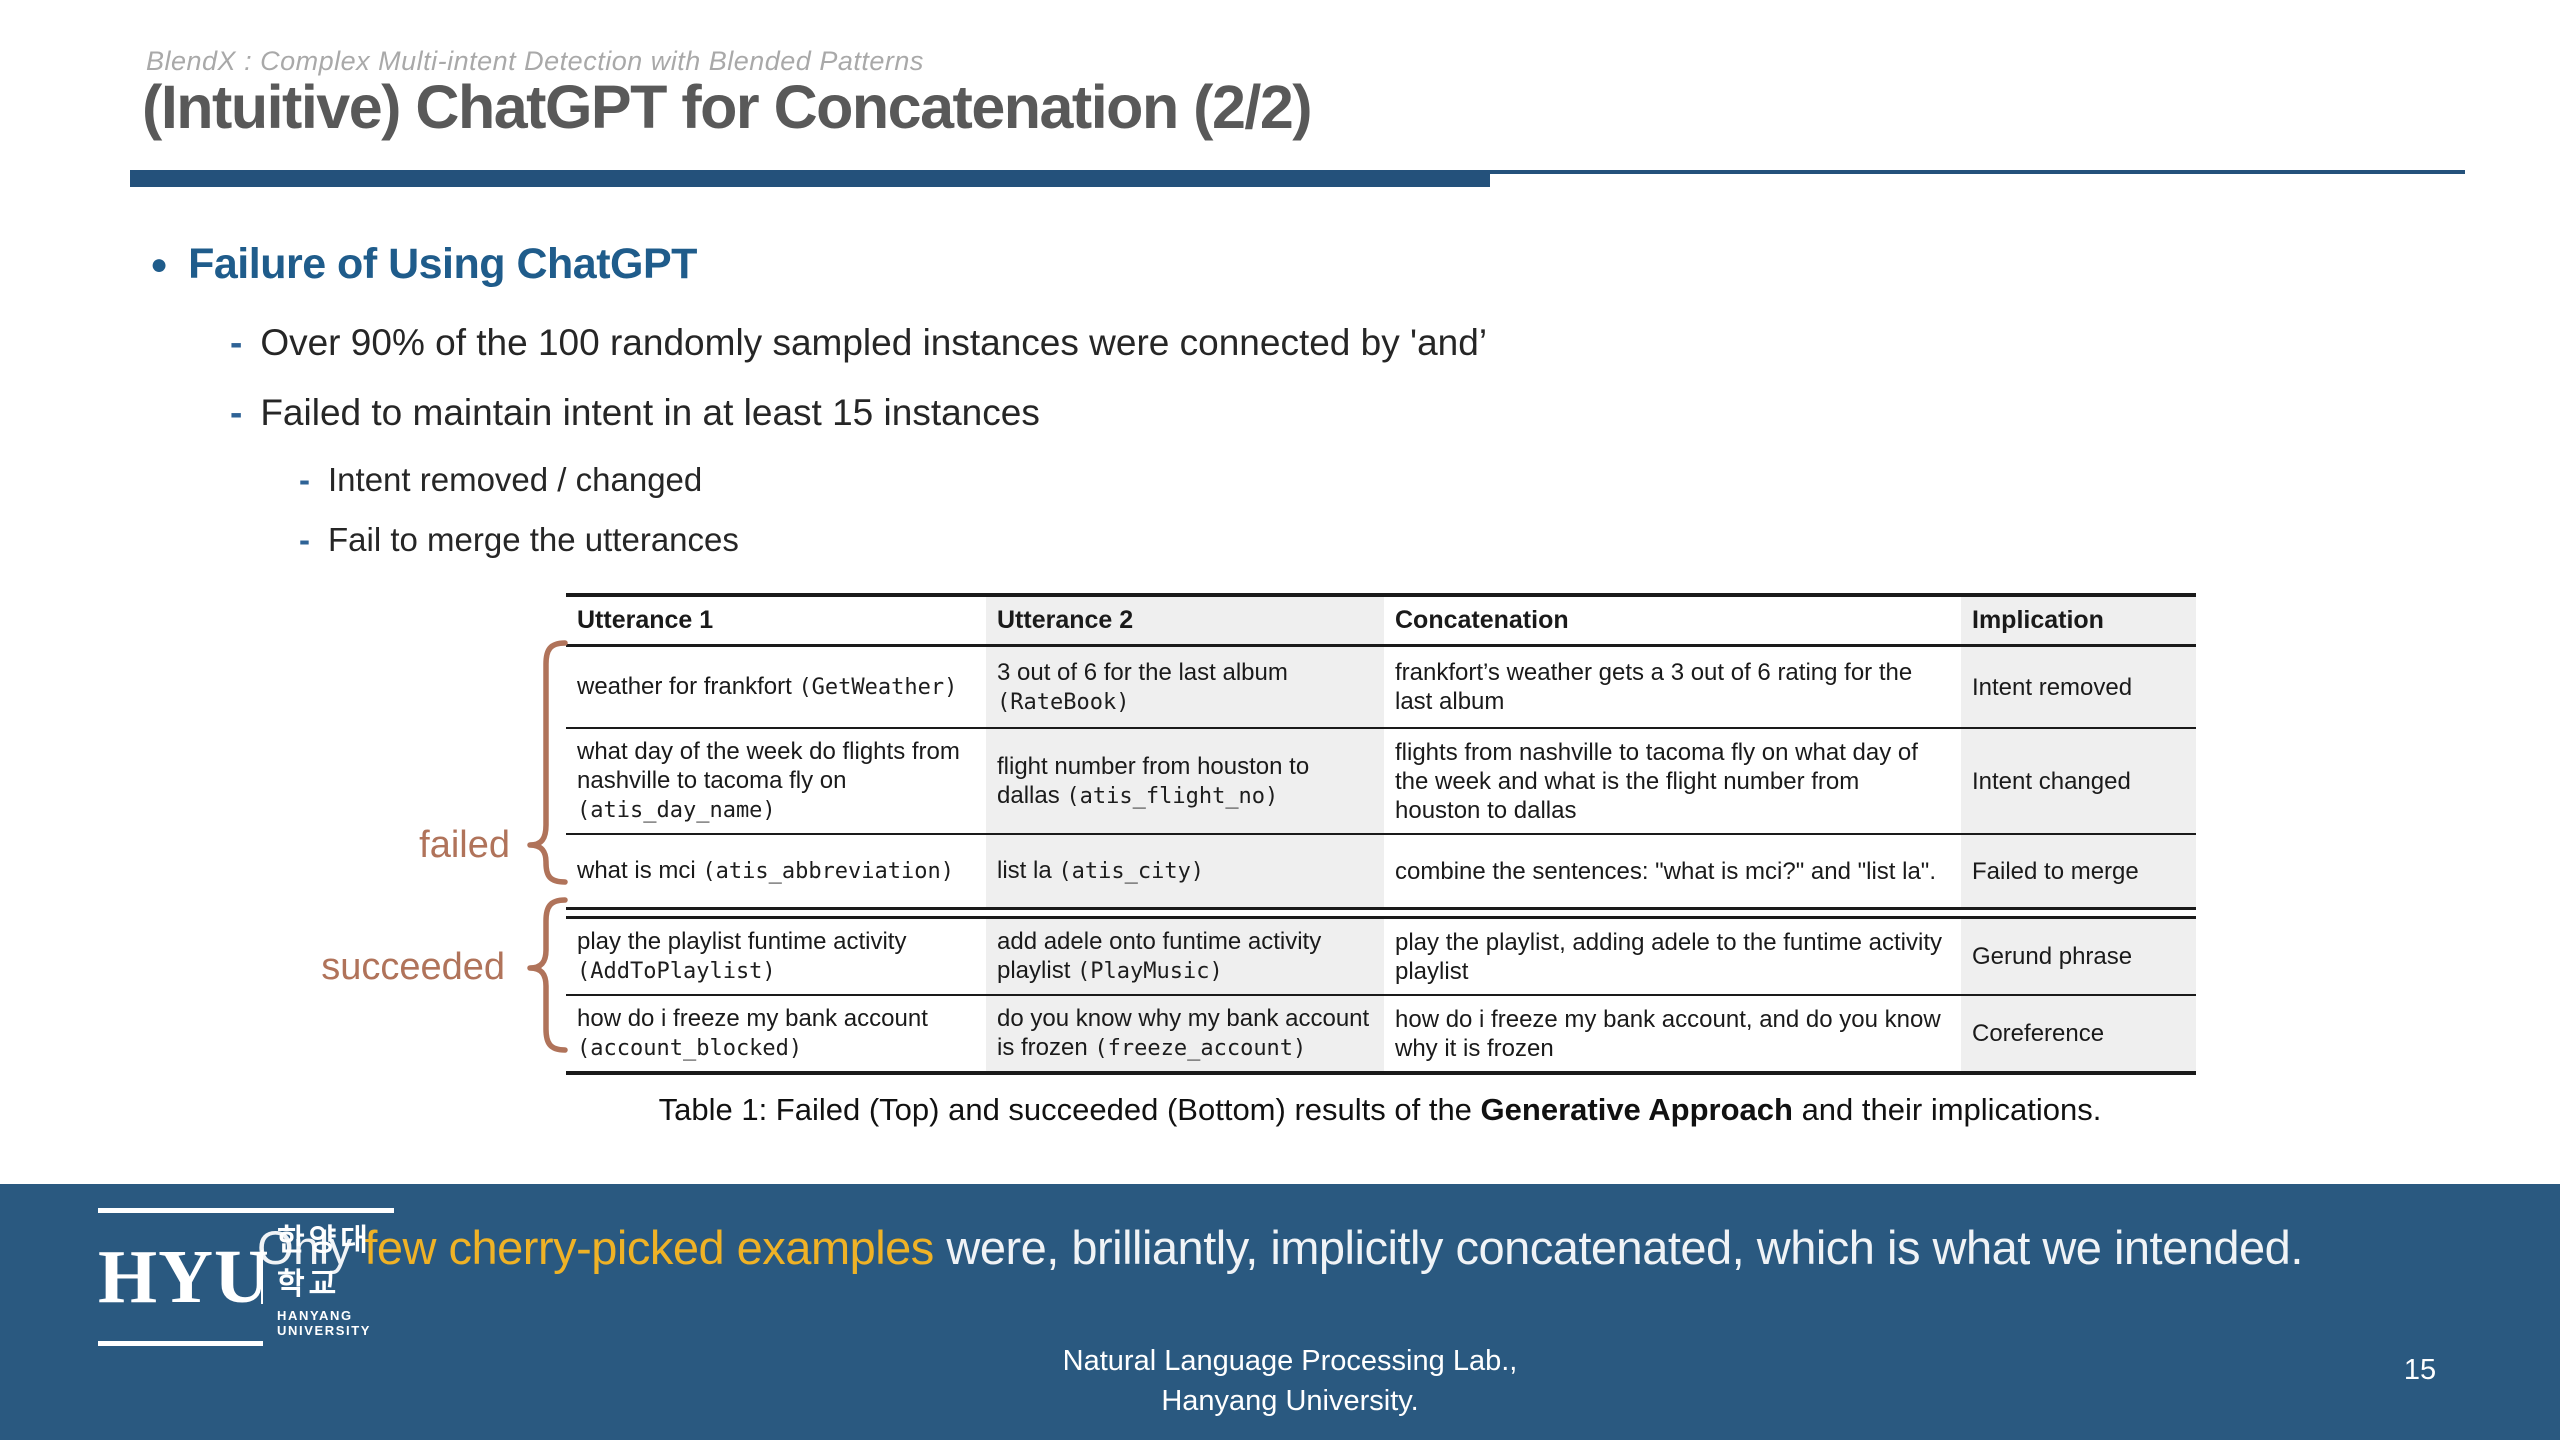  I want to click on table-header-utterance2: Utterance 2, so click(1185, 622).